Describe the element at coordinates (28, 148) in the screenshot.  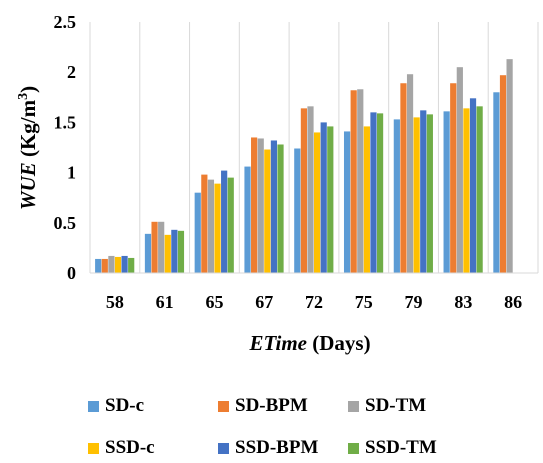
I see `y-axis-title: WUE (Kg/m3)` at that location.